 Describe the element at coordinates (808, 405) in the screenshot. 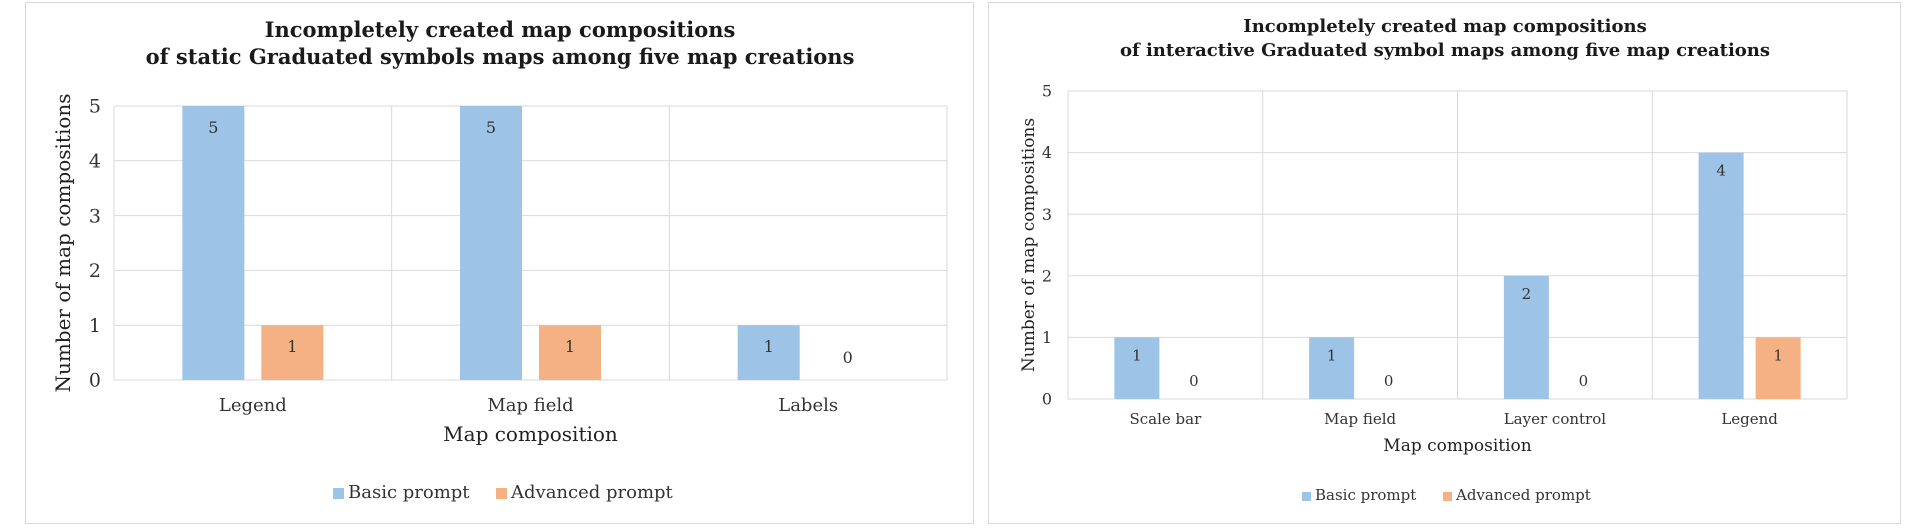

I see `x-category-label: Labels` at that location.